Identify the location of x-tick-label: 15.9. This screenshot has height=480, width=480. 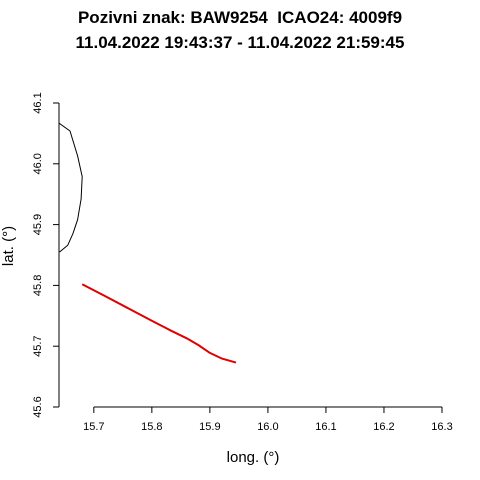
(209, 427).